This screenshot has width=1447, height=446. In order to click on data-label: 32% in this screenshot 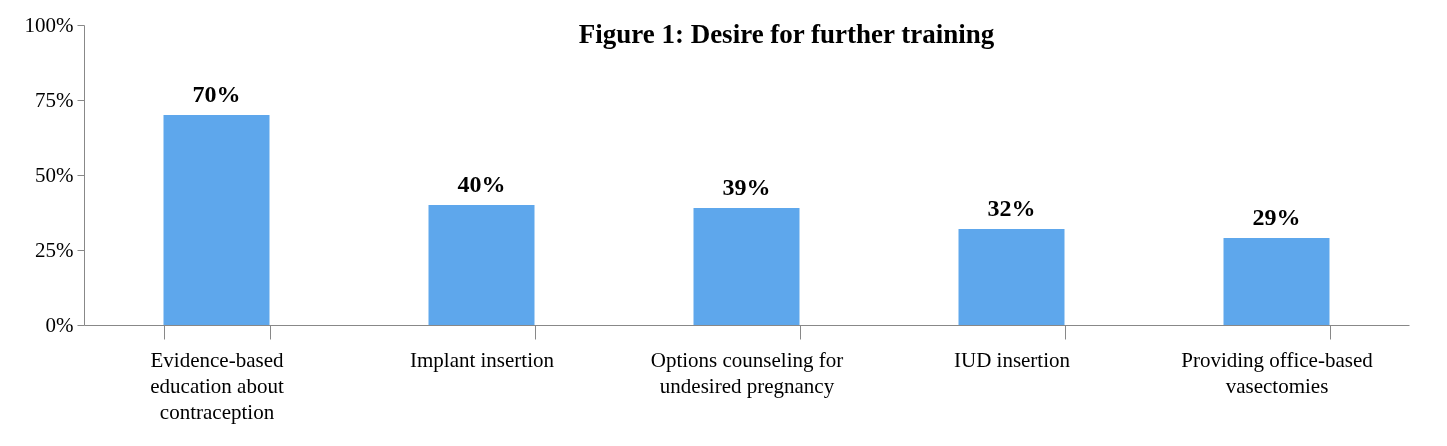, I will do `click(1011, 208)`.